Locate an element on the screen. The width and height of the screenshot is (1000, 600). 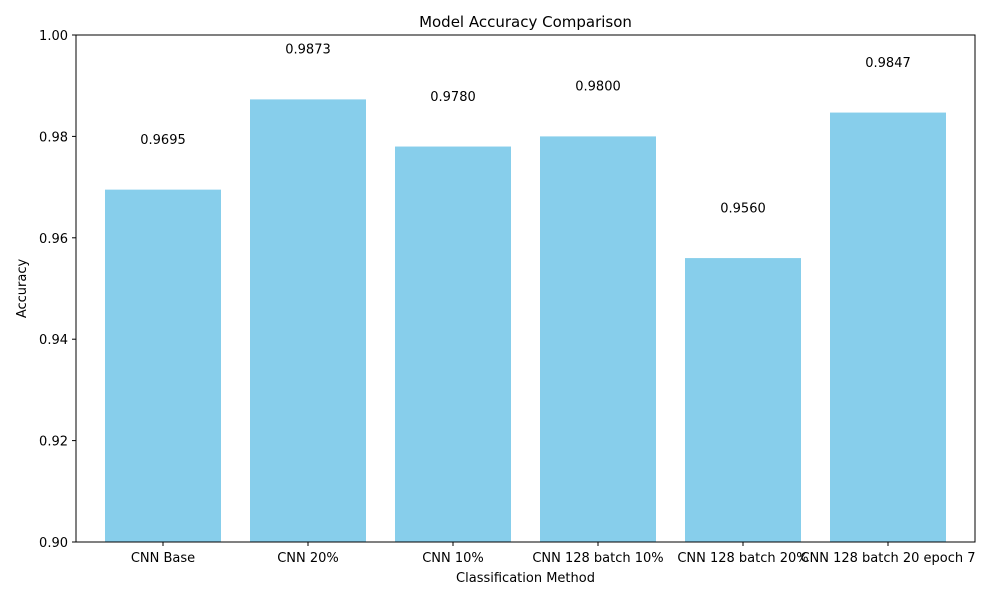
y-tick-label-4: 0.98 is located at coordinates (53, 137).